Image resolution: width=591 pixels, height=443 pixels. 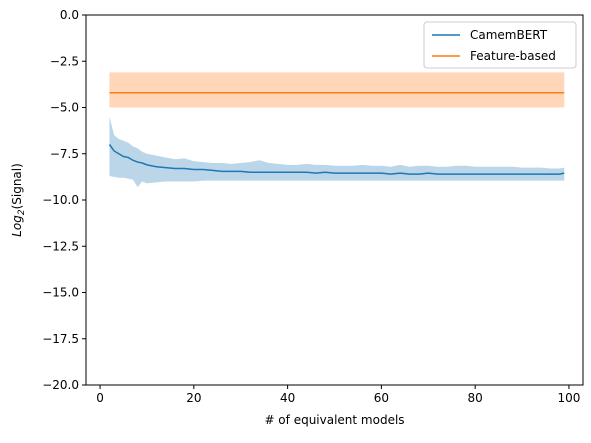 I want to click on y-axis-label-rest: (Signal), so click(x=17, y=186).